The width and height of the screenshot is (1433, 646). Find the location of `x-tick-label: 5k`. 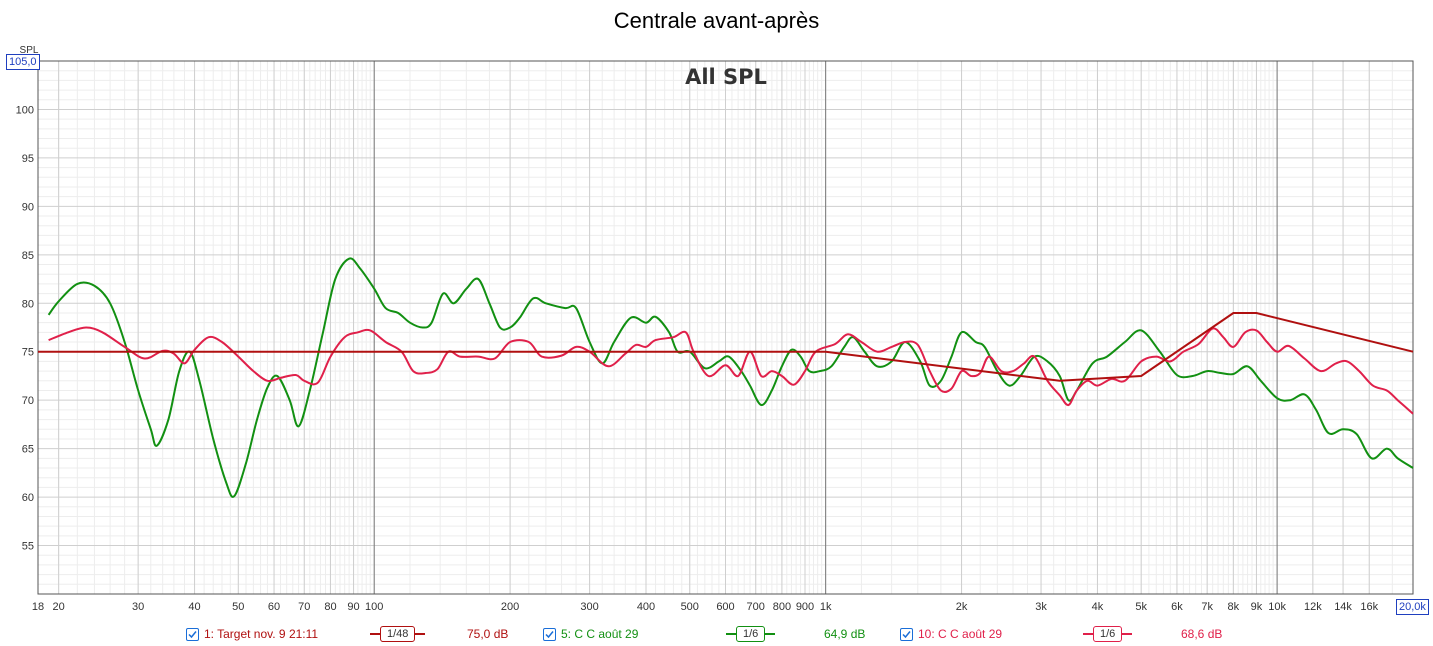

x-tick-label: 5k is located at coordinates (1141, 607).